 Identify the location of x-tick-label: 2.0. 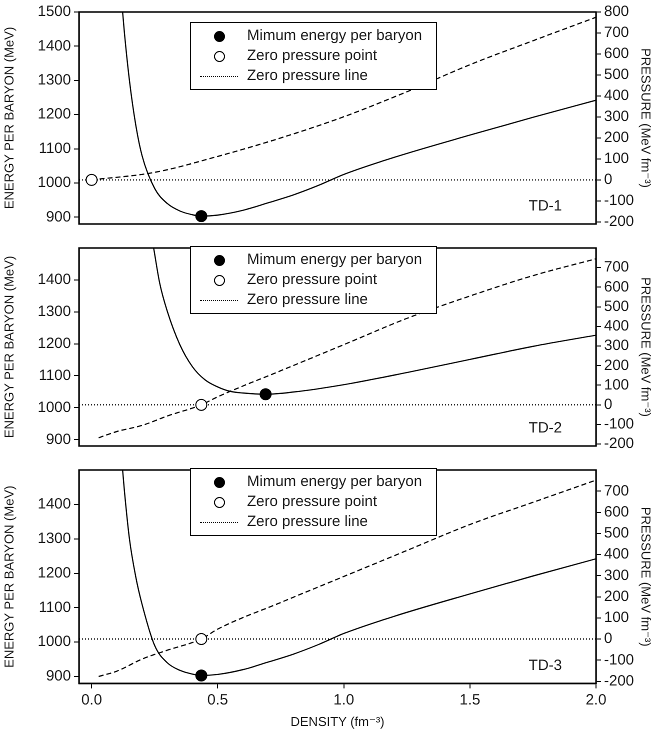
(596, 700).